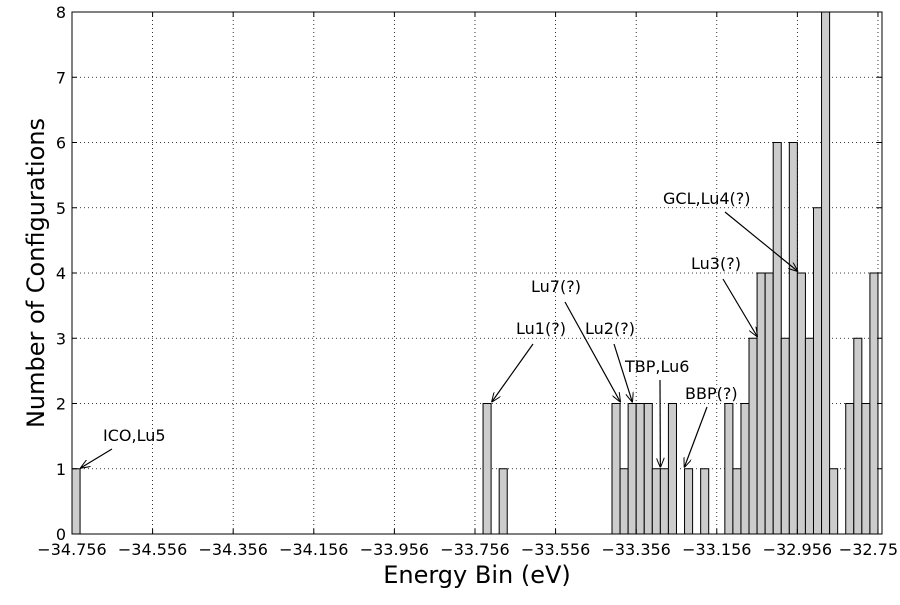 This screenshot has height=605, width=900. I want to click on x-tick-label: −34.356, so click(232, 549).